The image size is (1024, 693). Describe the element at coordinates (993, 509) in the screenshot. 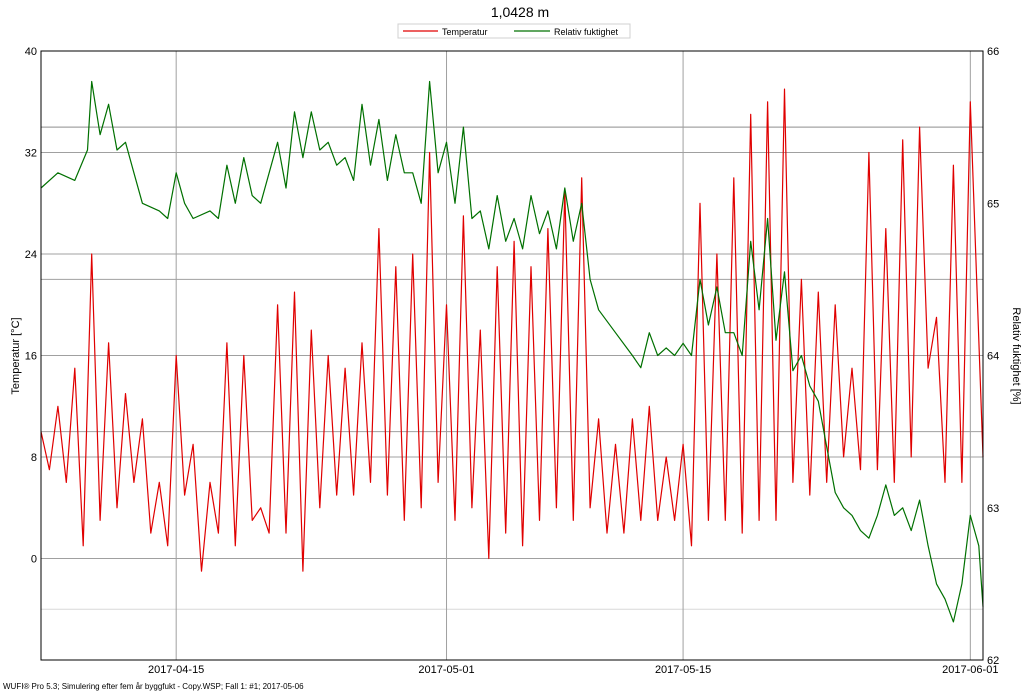

I see `y-right-tick-label: 63` at that location.